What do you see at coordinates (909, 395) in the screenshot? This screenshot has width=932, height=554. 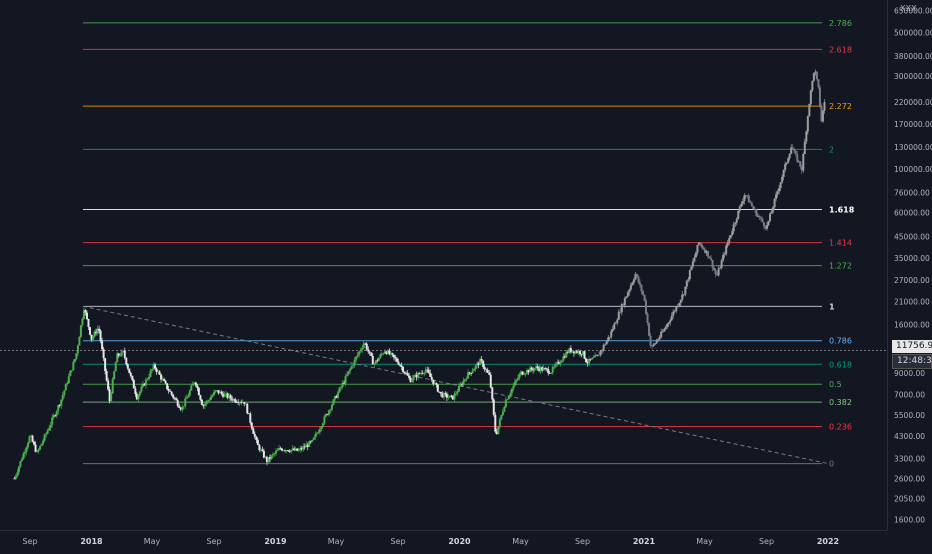 I see `price-axis-tick-label: 7000.00` at bounding box center [909, 395].